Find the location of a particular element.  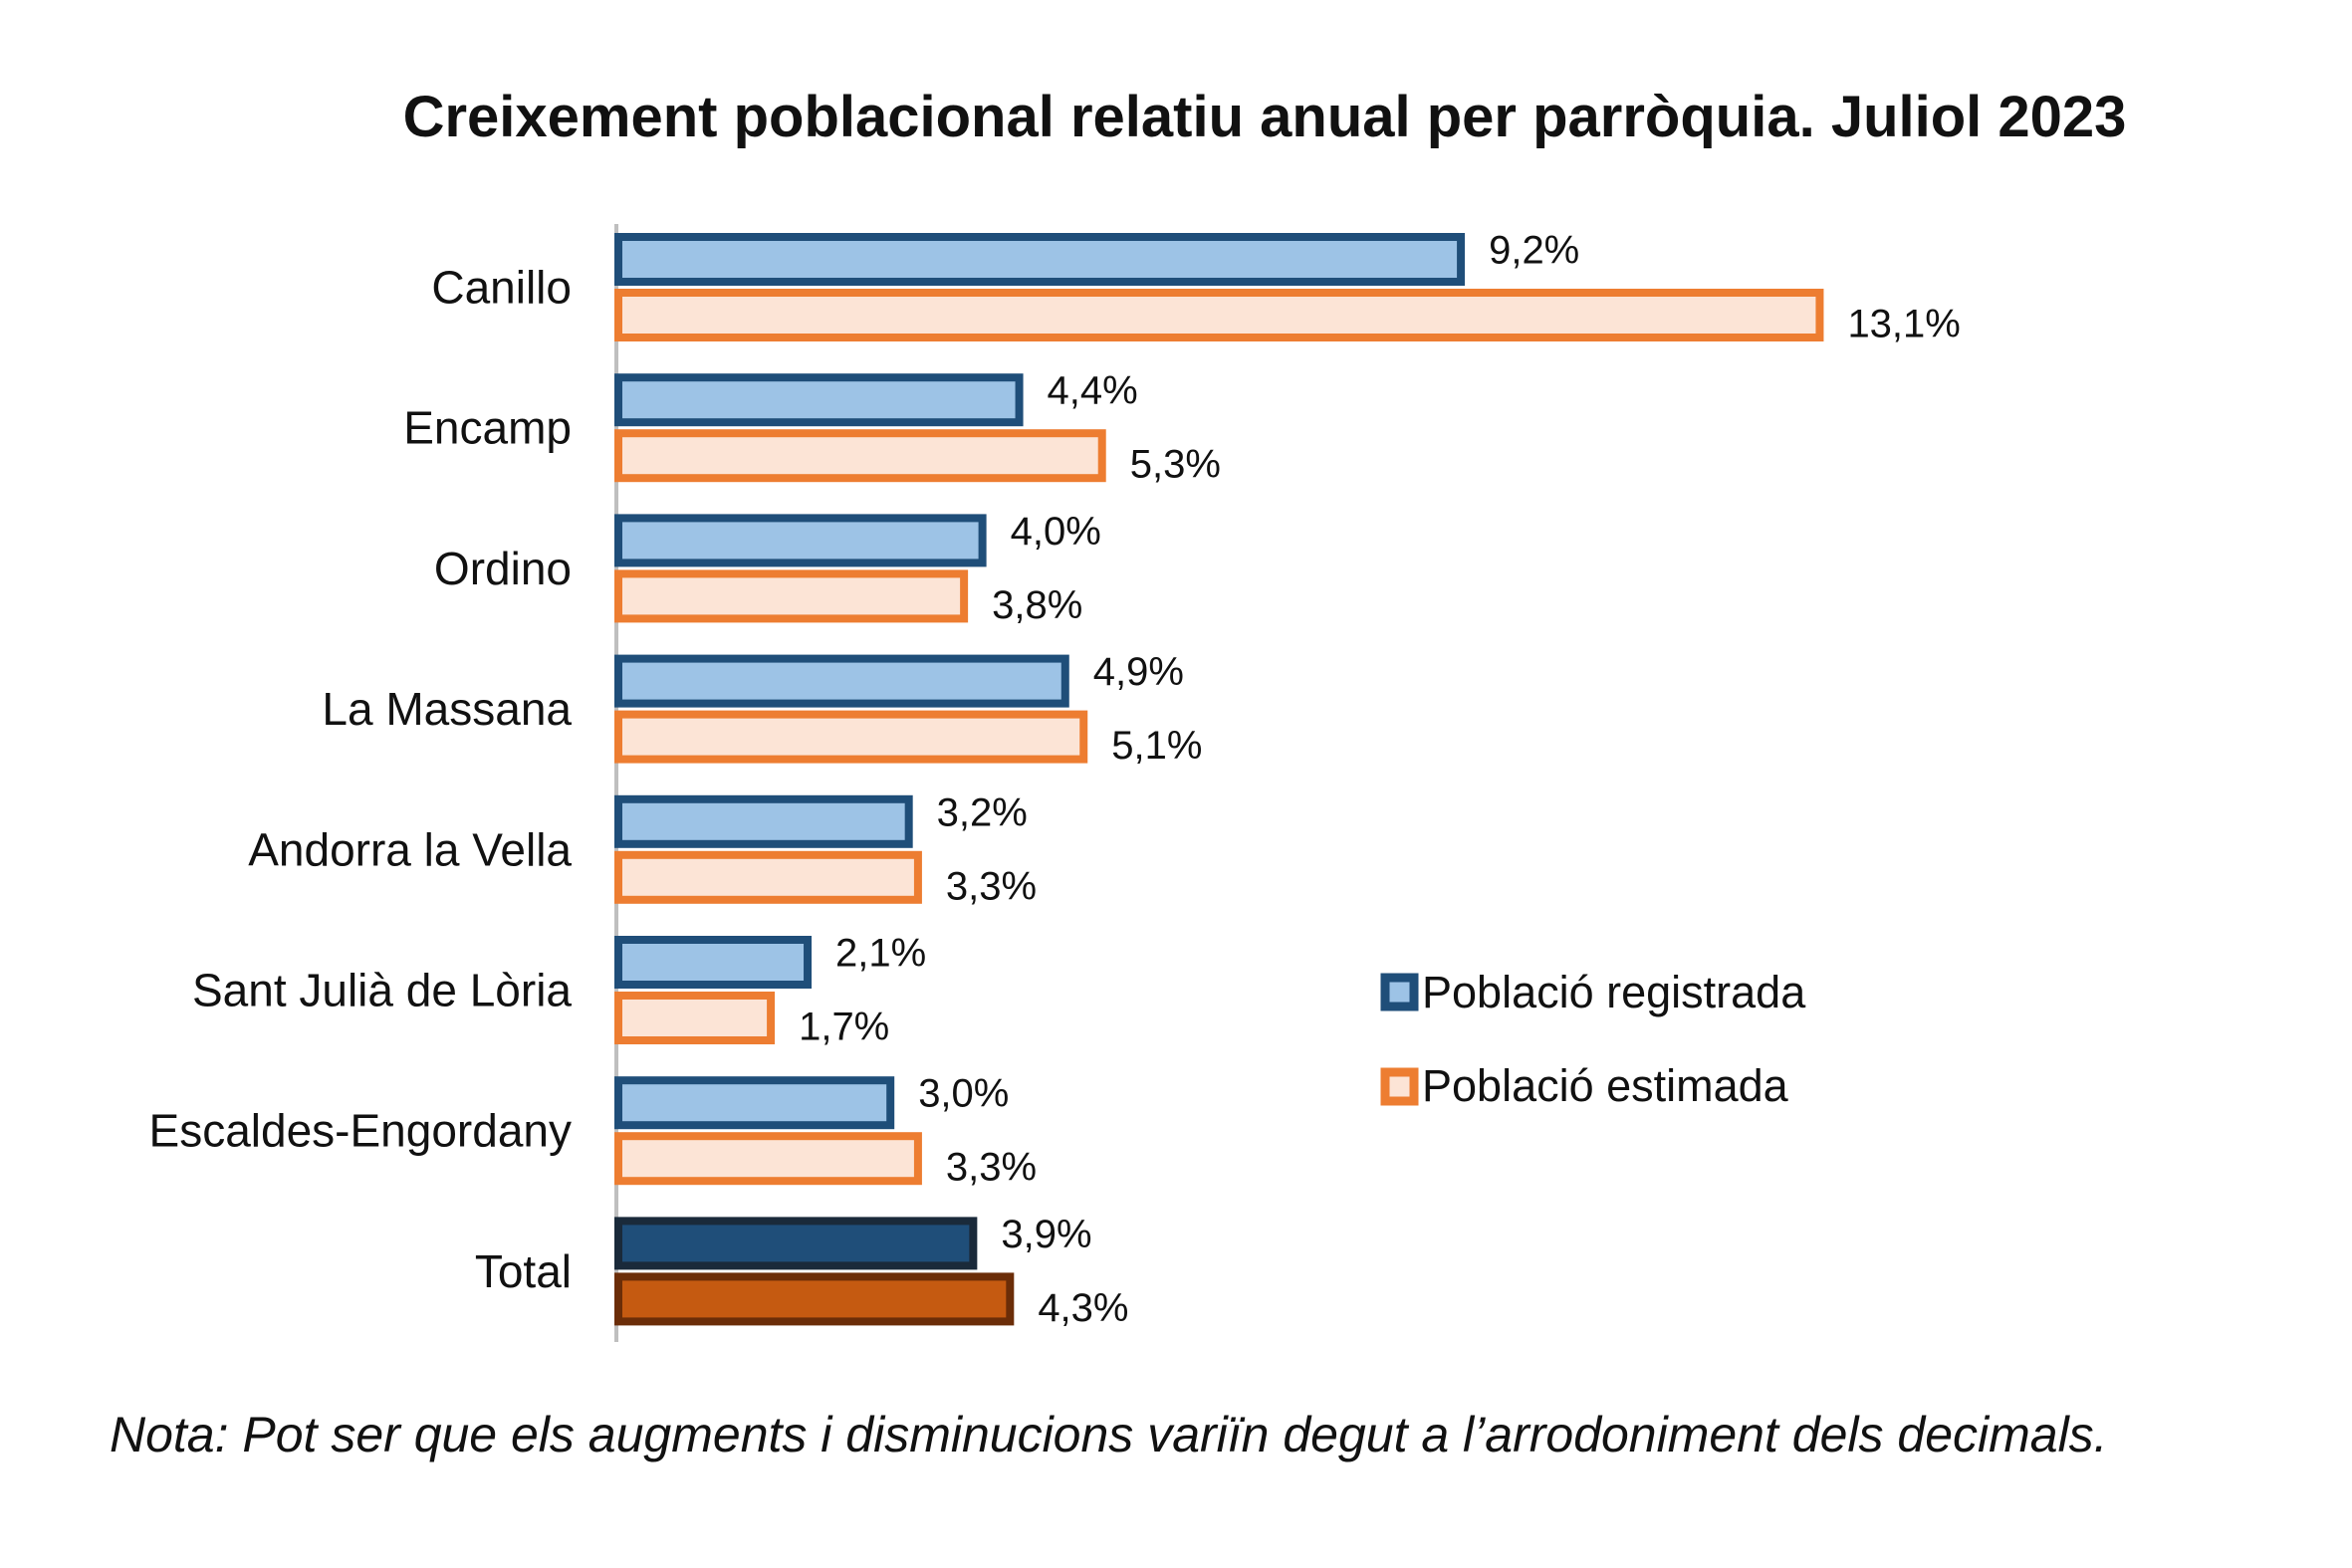

value-label-canillo-registrada: 9,2% is located at coordinates (1534, 251).